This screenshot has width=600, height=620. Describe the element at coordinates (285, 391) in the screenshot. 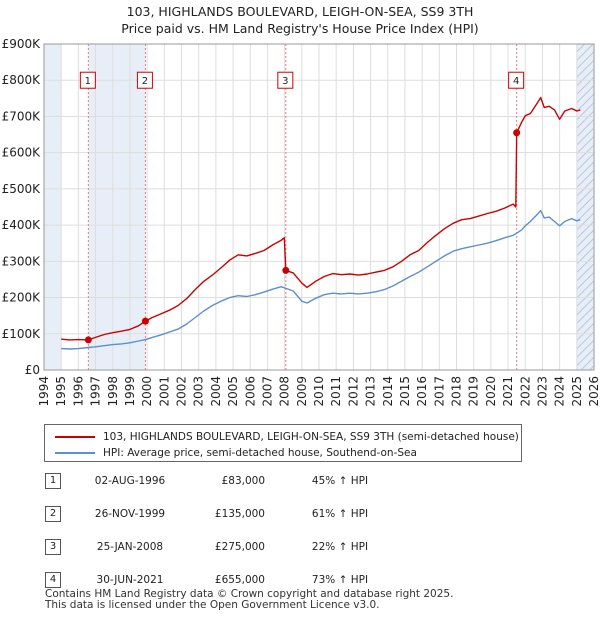

I see `x-tick-label: 2008` at that location.